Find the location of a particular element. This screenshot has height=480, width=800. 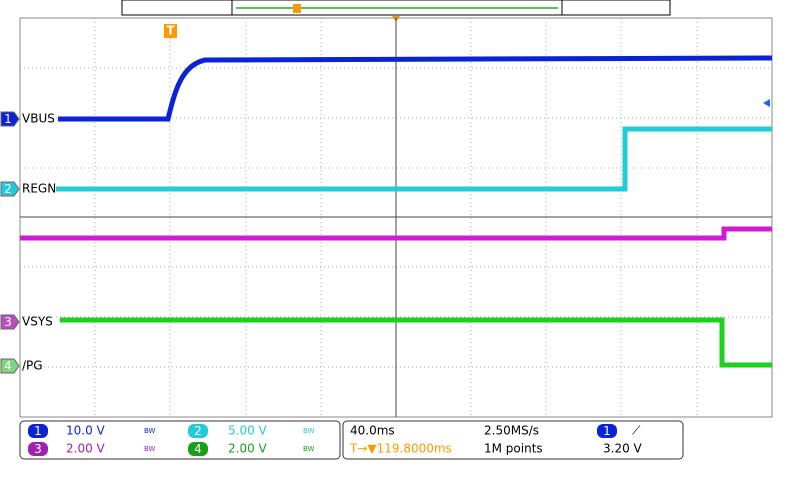

ch2-marker is located at coordinates (10, 189).